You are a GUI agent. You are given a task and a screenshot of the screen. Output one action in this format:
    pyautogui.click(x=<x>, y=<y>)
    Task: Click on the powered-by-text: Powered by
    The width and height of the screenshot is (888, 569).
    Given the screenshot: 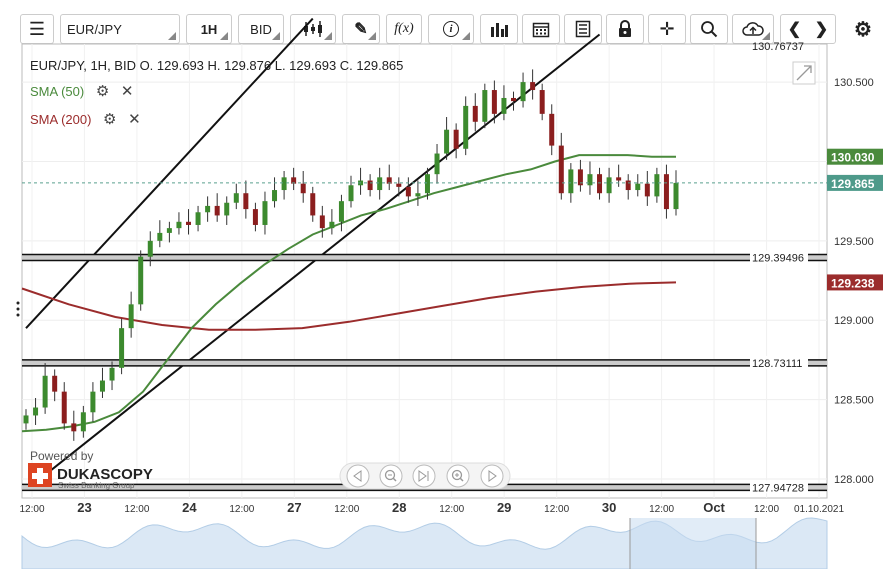 What is the action you would take?
    pyautogui.click(x=61, y=456)
    